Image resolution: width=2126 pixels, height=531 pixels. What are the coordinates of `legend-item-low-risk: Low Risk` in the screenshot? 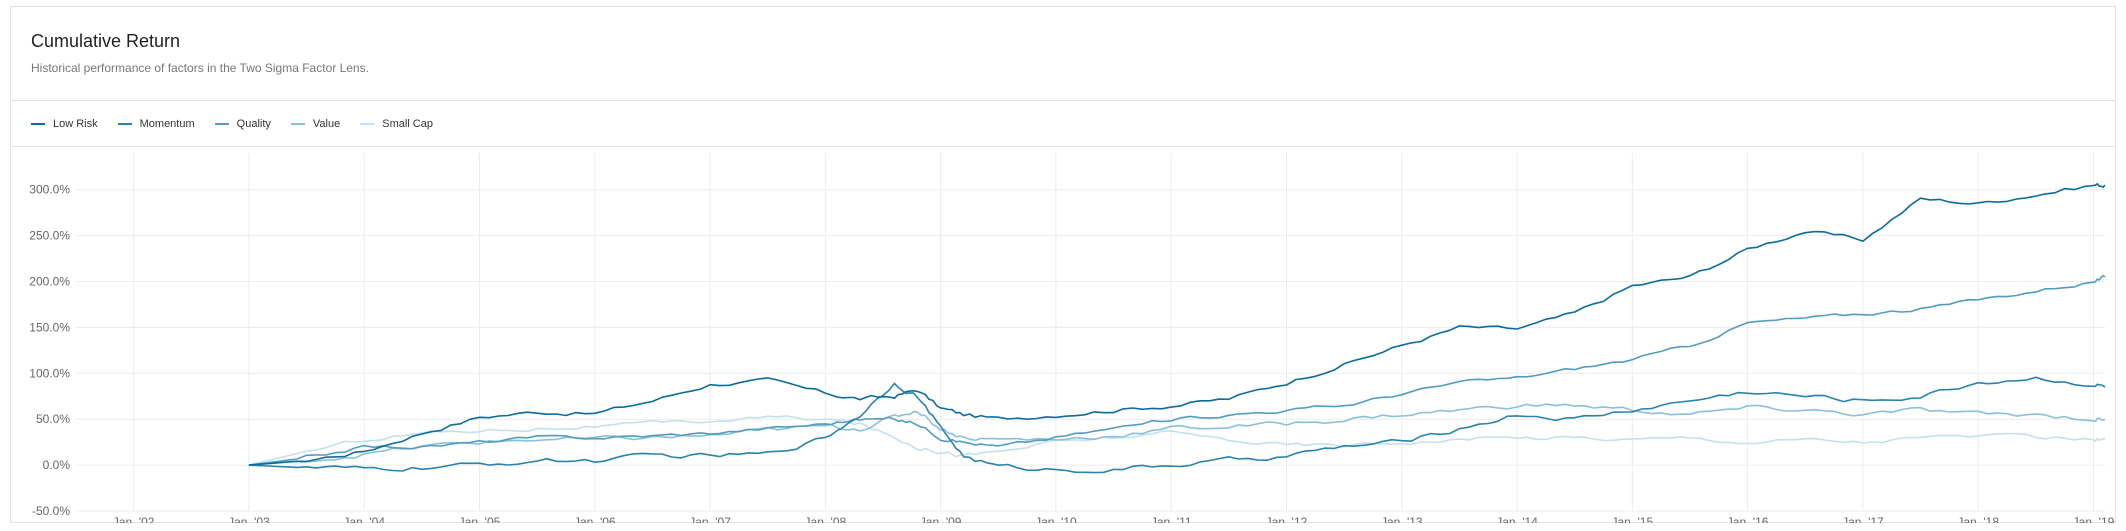 It's located at (64, 124).